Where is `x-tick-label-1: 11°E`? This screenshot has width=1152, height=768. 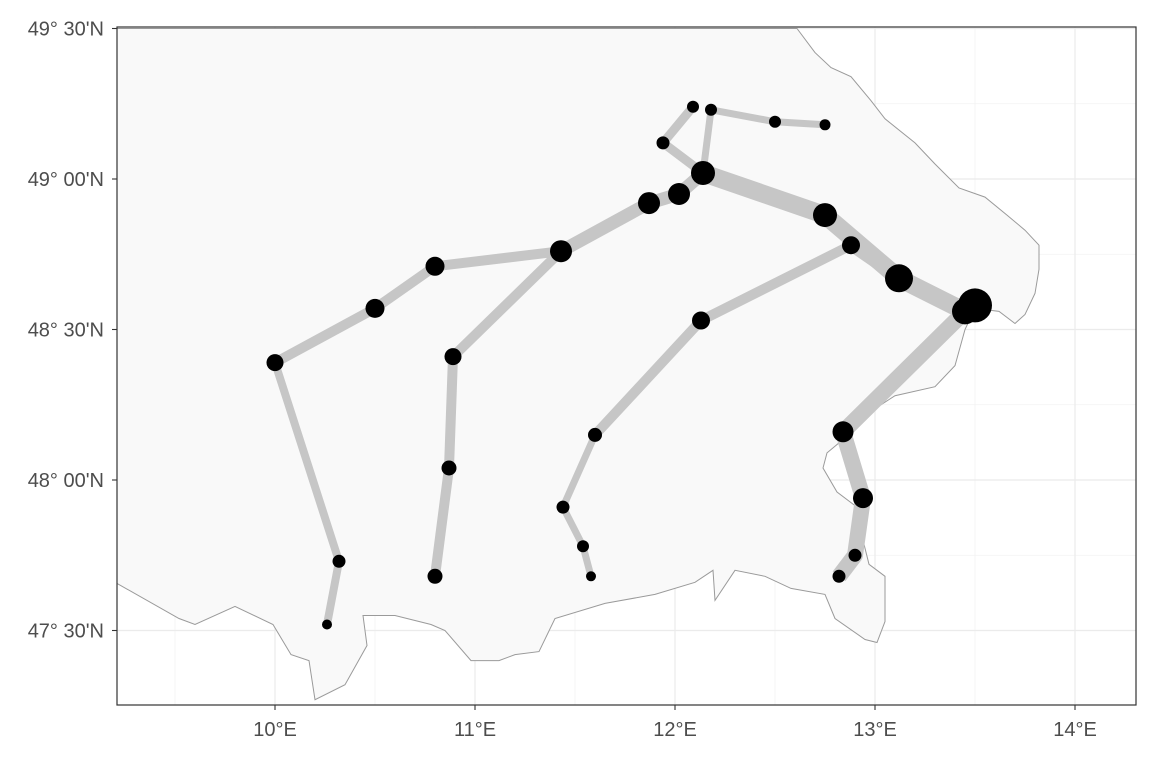 x-tick-label-1: 11°E is located at coordinates (475, 730).